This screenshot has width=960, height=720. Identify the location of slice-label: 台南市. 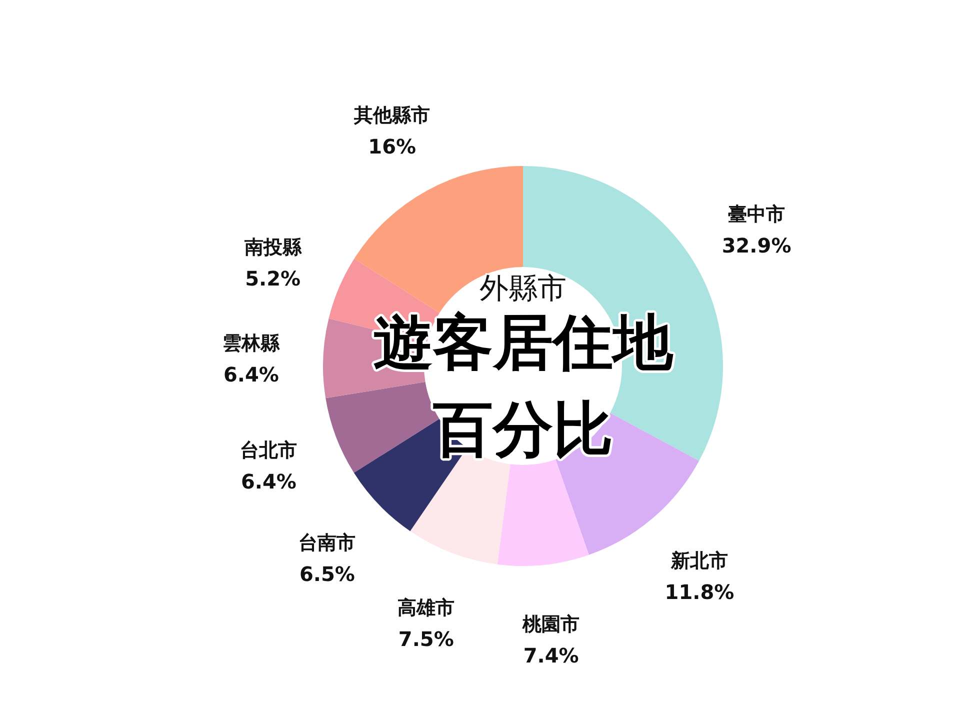
(327, 543).